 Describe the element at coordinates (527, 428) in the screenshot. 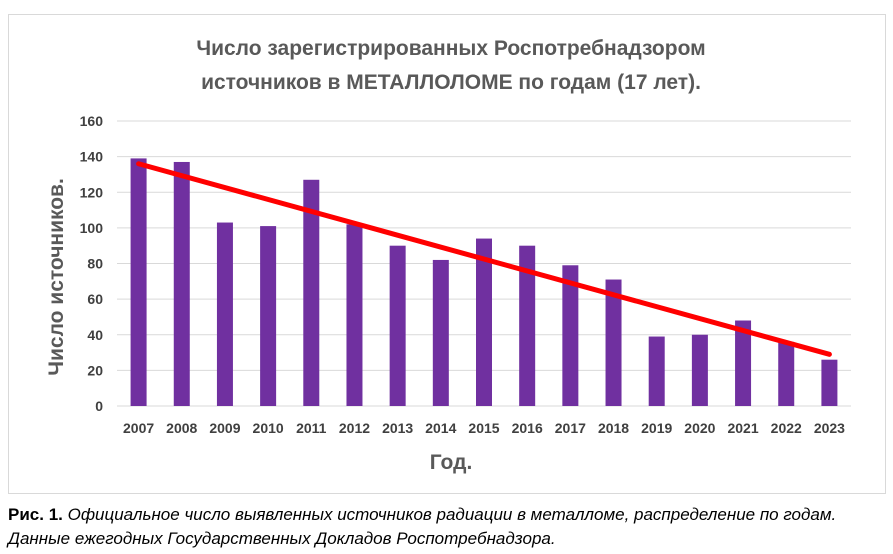

I see `x-tick-label: 2016` at that location.